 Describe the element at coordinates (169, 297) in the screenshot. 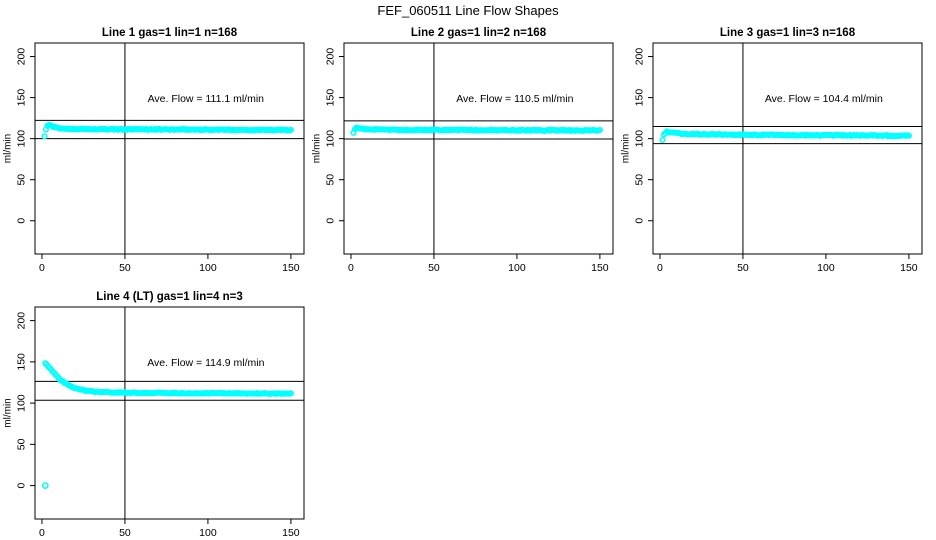

I see `panel-title: Line 4 (LT) gas=1 lin=4 n=3` at that location.